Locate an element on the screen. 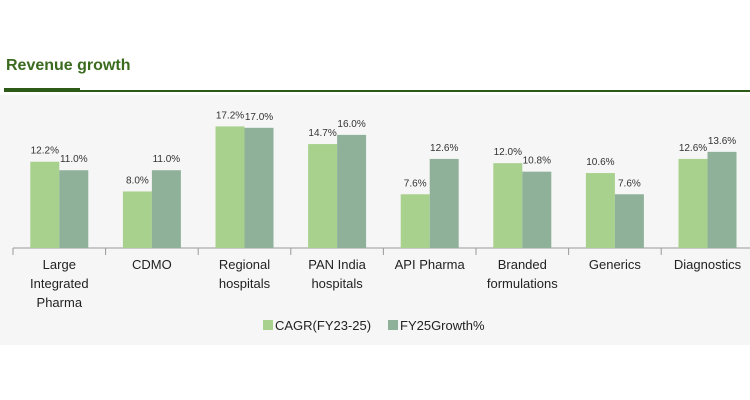  title-accent-bar is located at coordinates (42, 90).